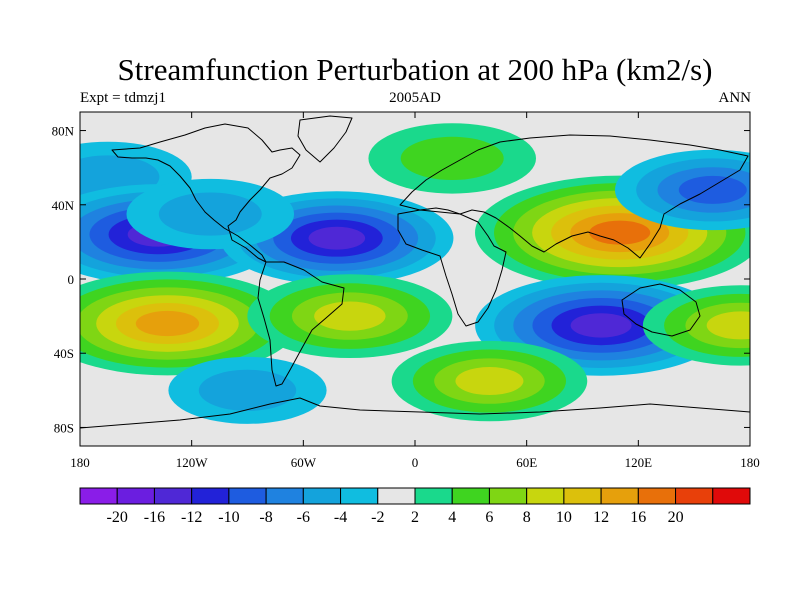 The height and width of the screenshot is (600, 800). Describe the element at coordinates (123, 98) in the screenshot. I see `experiment-label: Expt = tdmzj1` at that location.